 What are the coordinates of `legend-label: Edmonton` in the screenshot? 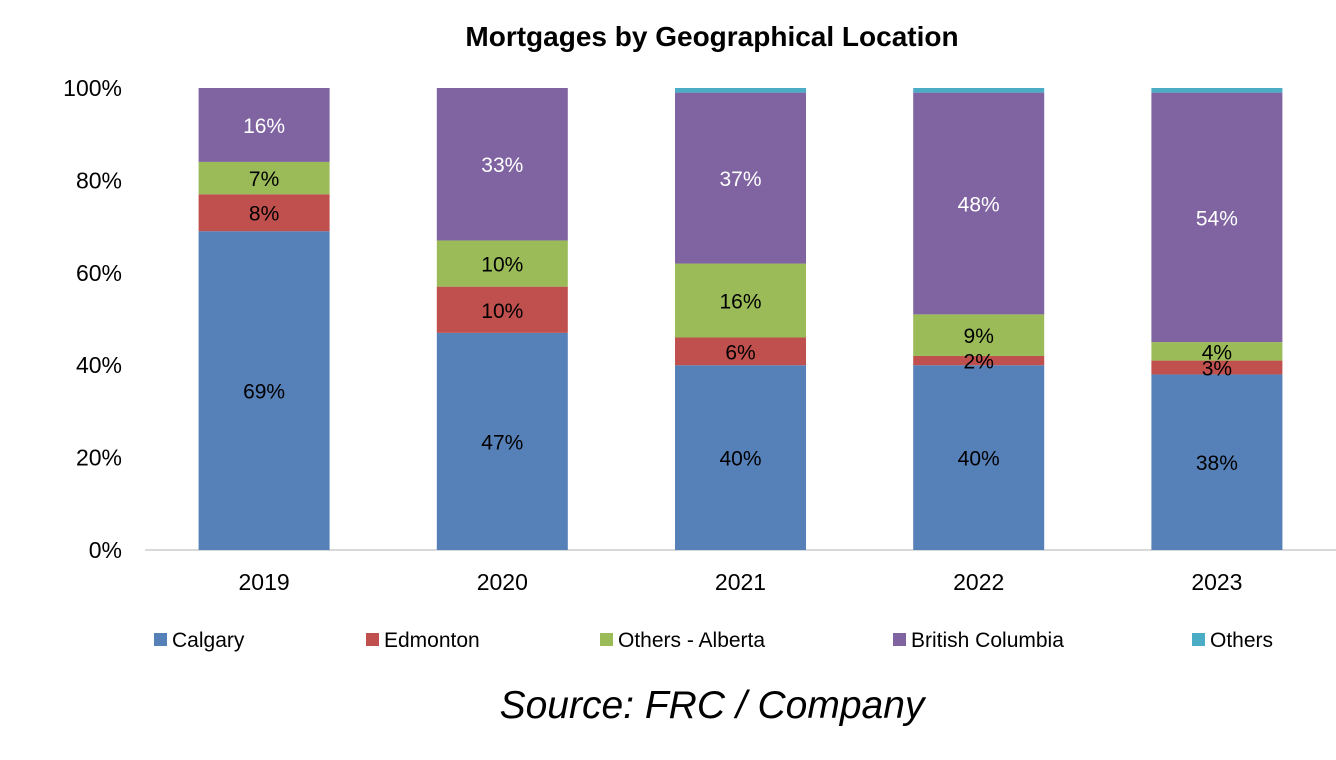 It's located at (432, 640).